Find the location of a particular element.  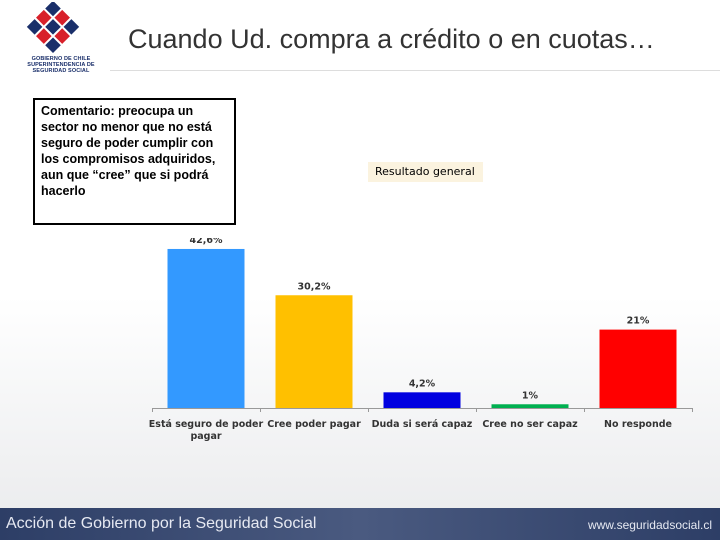

logo-star-icon is located at coordinates (53, 27).